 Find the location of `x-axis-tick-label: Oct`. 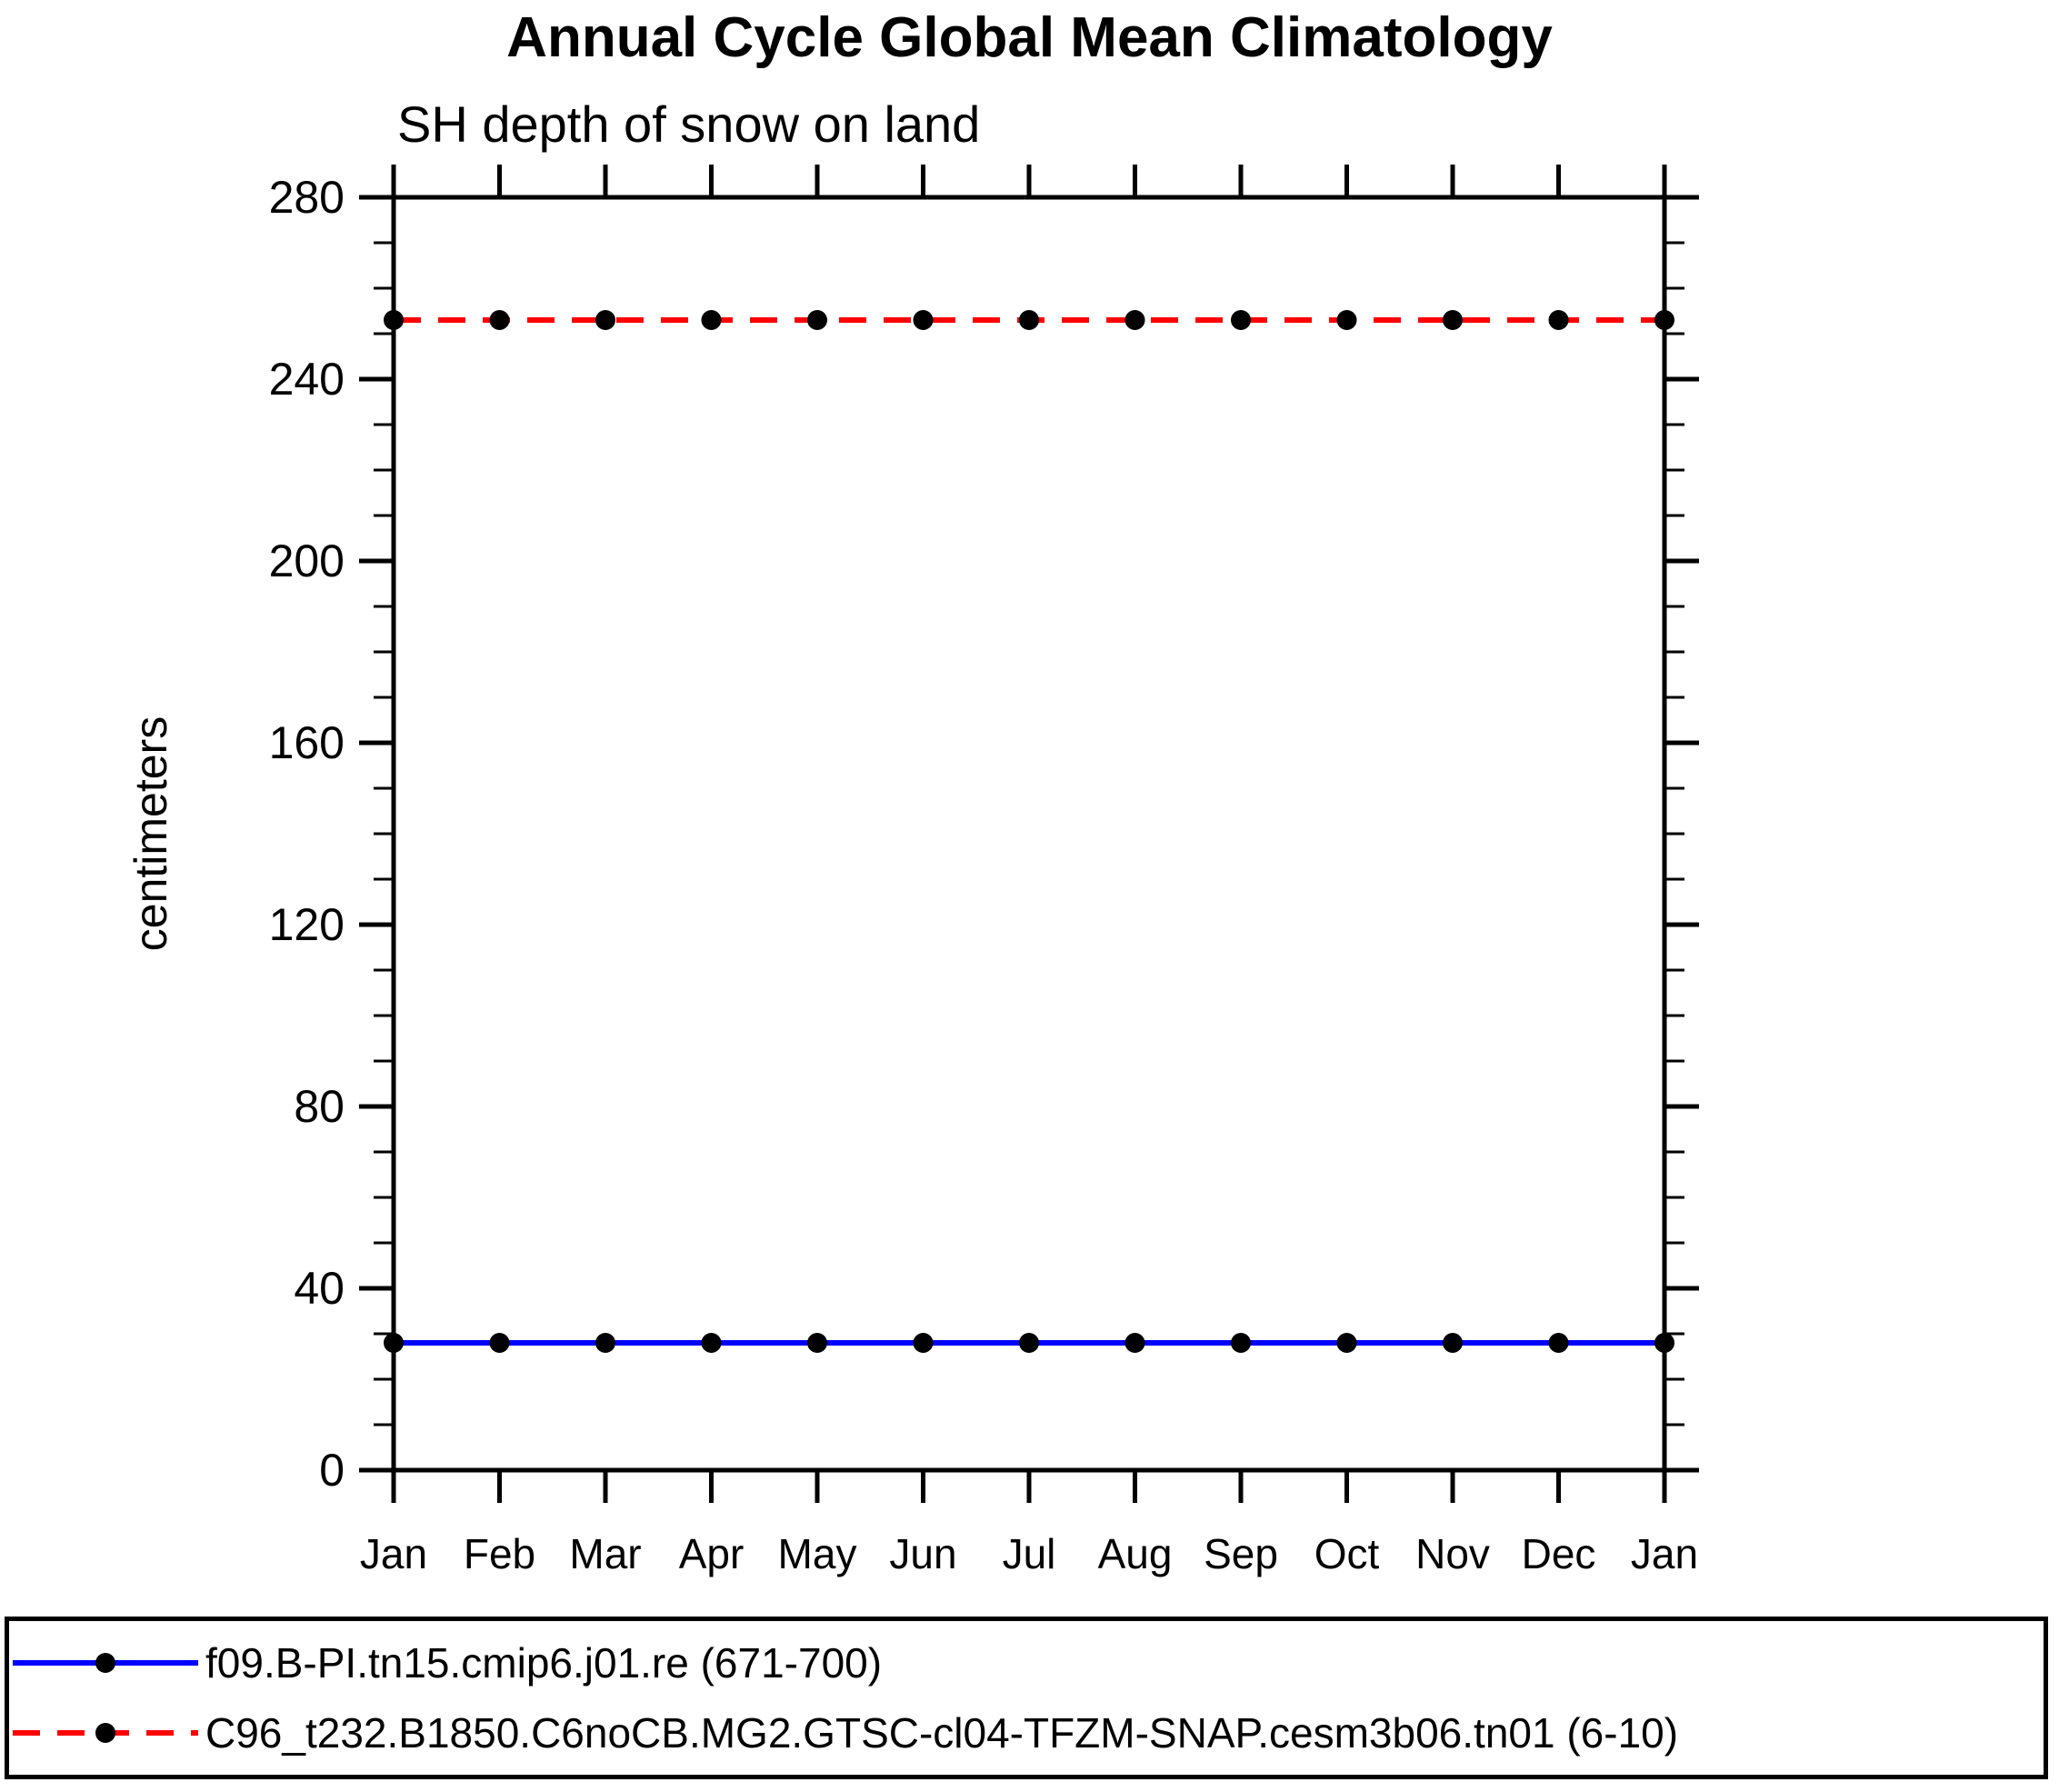

x-axis-tick-label: Oct is located at coordinates (1347, 1553).